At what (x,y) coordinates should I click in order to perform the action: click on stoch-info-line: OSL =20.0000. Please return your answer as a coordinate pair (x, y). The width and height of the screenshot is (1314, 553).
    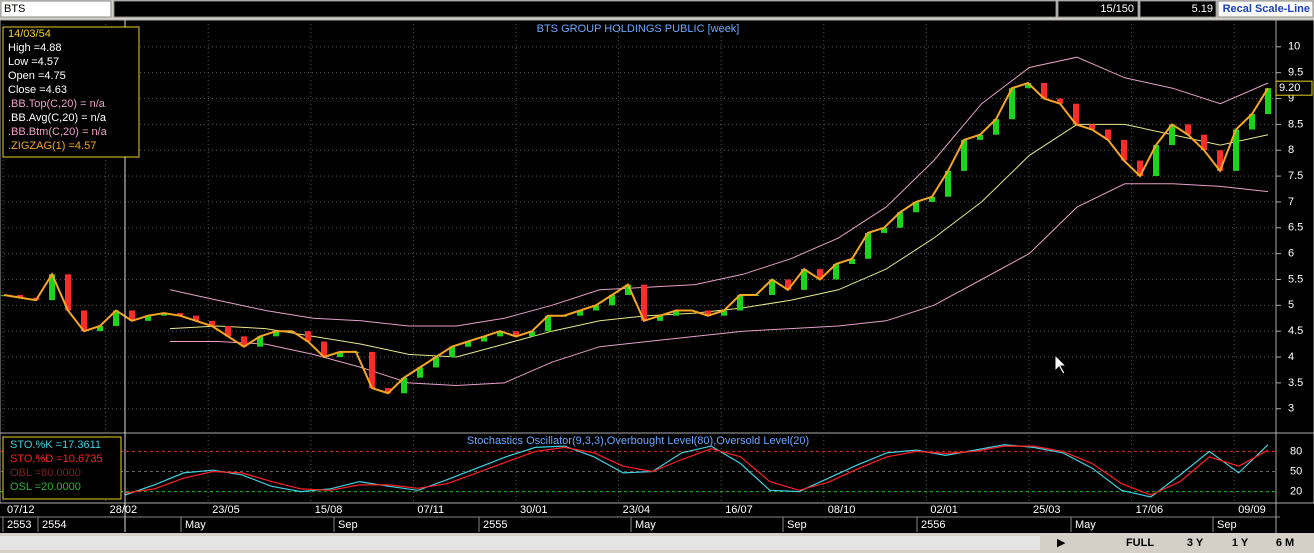
    Looking at the image, I should click on (45, 487).